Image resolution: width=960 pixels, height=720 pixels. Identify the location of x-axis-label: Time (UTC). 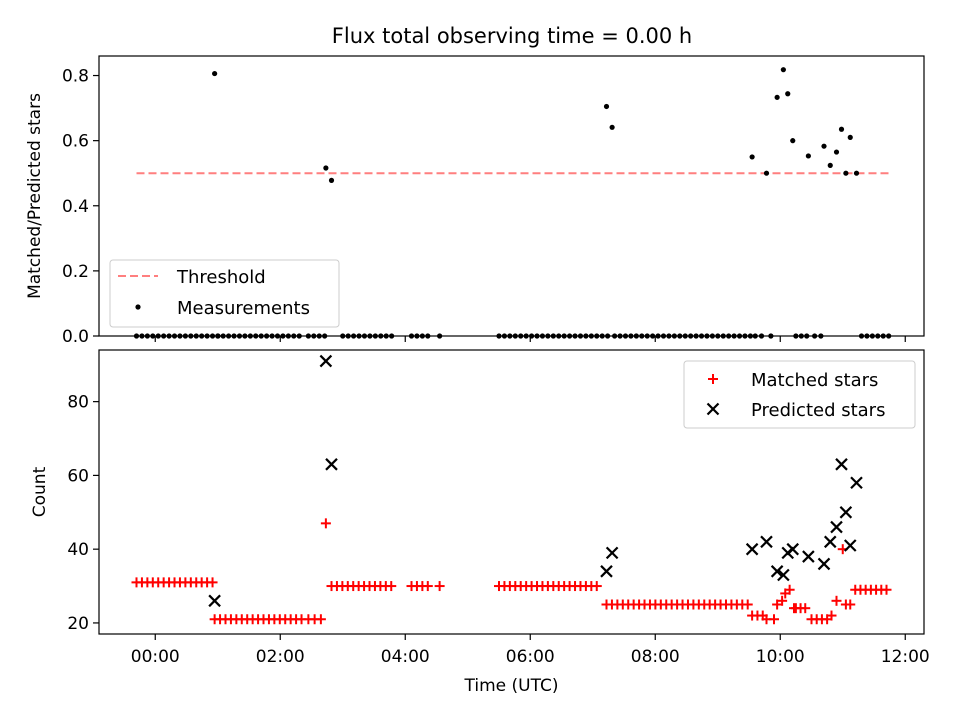
(511, 686).